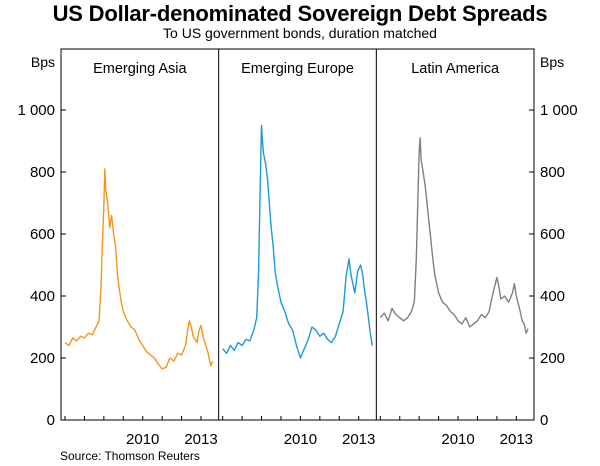 The height and width of the screenshot is (466, 600). I want to click on y-tick-label-right: 200, so click(552, 358).